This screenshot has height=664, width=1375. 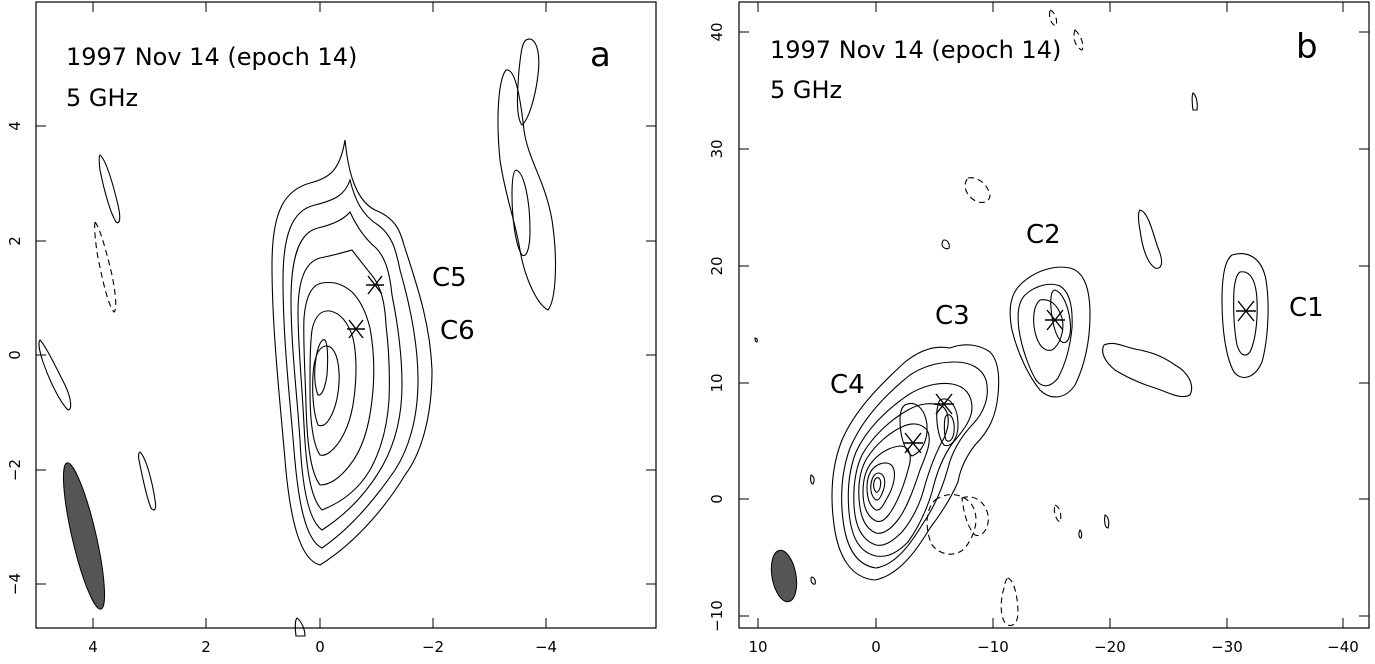 I want to click on panel-a-ytick-0: 4, so click(x=15, y=126).